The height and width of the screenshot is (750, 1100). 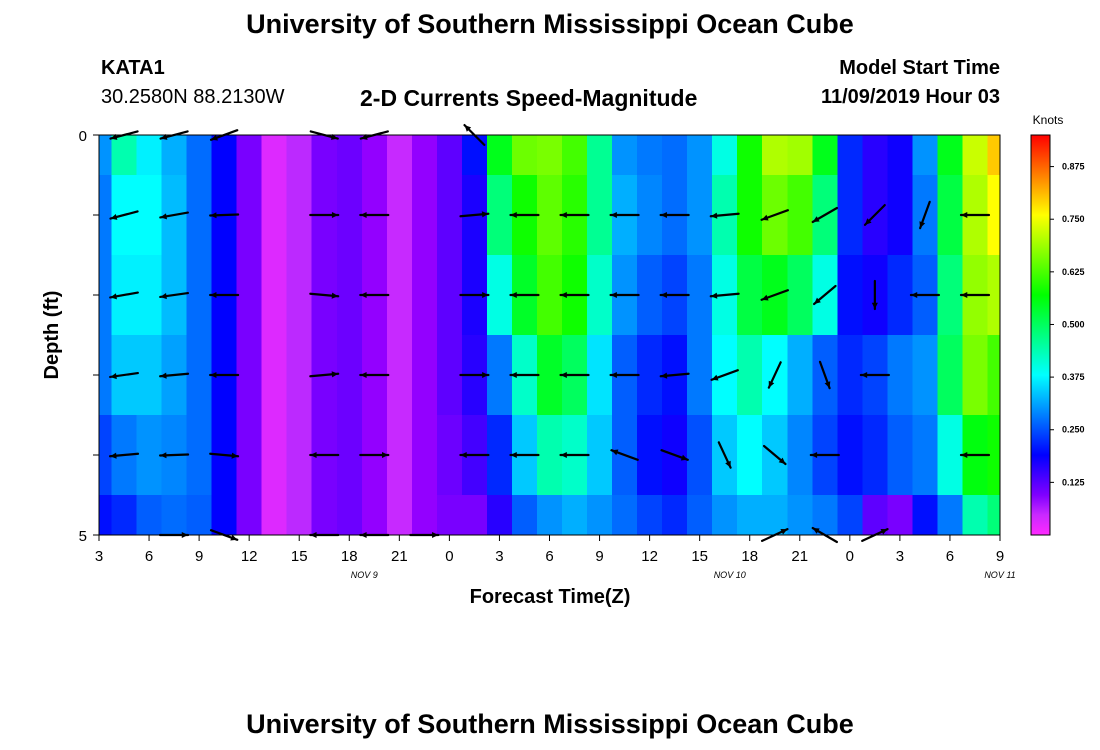 I want to click on date-label: NOV 11, so click(x=999, y=575).